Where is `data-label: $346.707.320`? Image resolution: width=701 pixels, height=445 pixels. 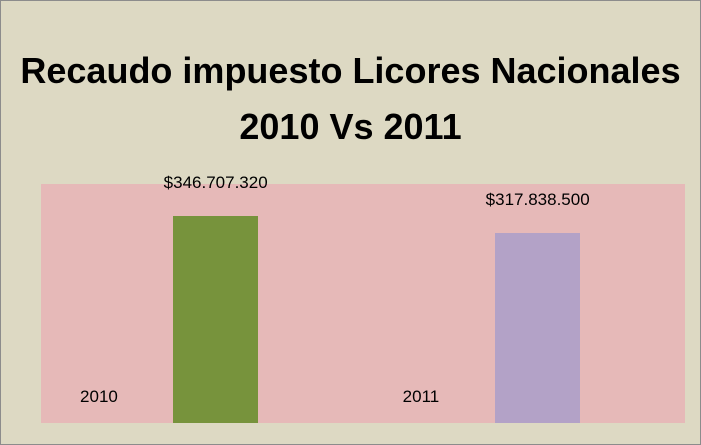 data-label: $346.707.320 is located at coordinates (215, 182).